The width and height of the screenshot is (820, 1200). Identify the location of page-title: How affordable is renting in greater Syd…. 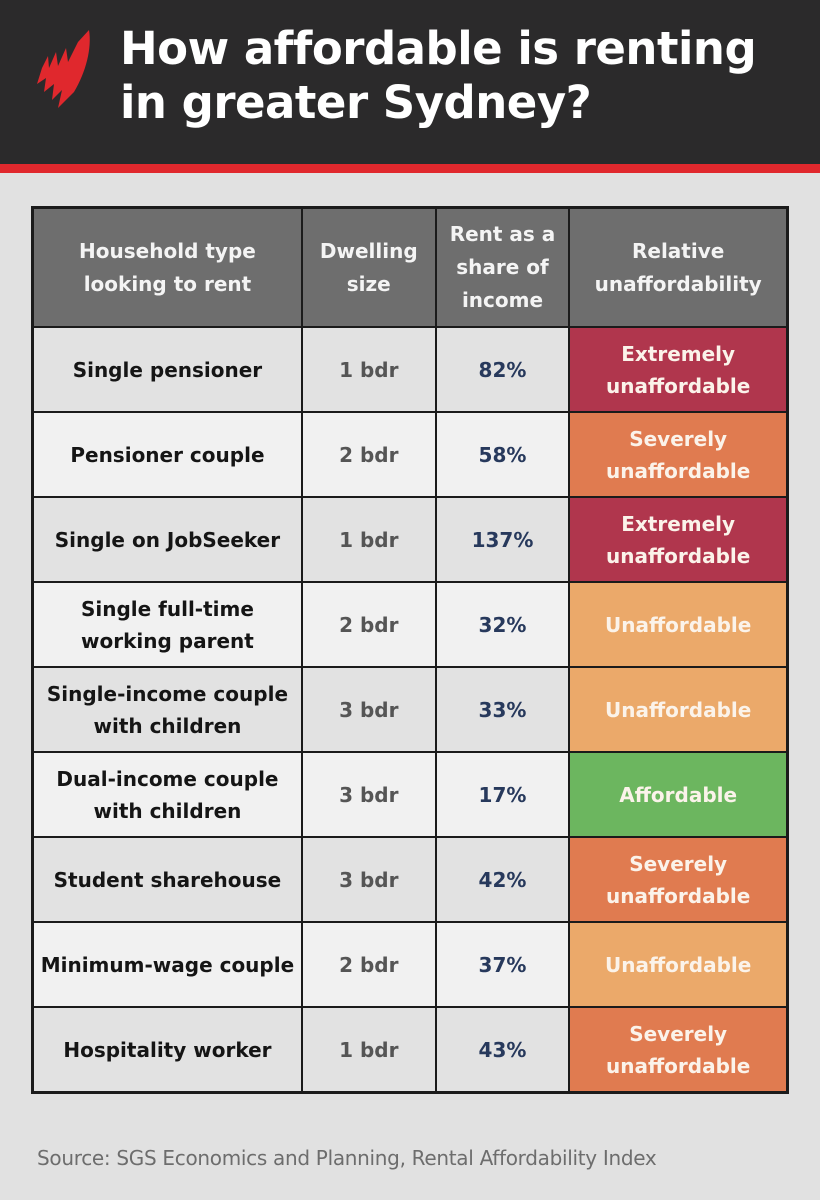
(438, 76).